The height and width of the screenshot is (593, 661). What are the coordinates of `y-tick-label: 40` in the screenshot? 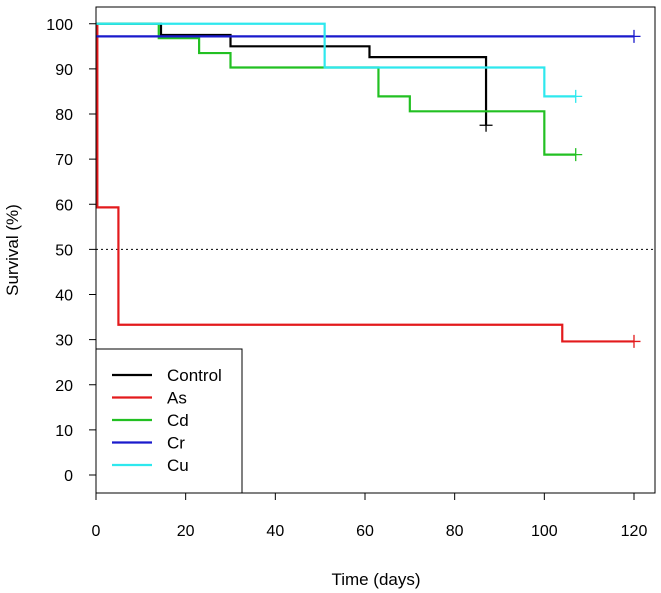 It's located at (64, 296).